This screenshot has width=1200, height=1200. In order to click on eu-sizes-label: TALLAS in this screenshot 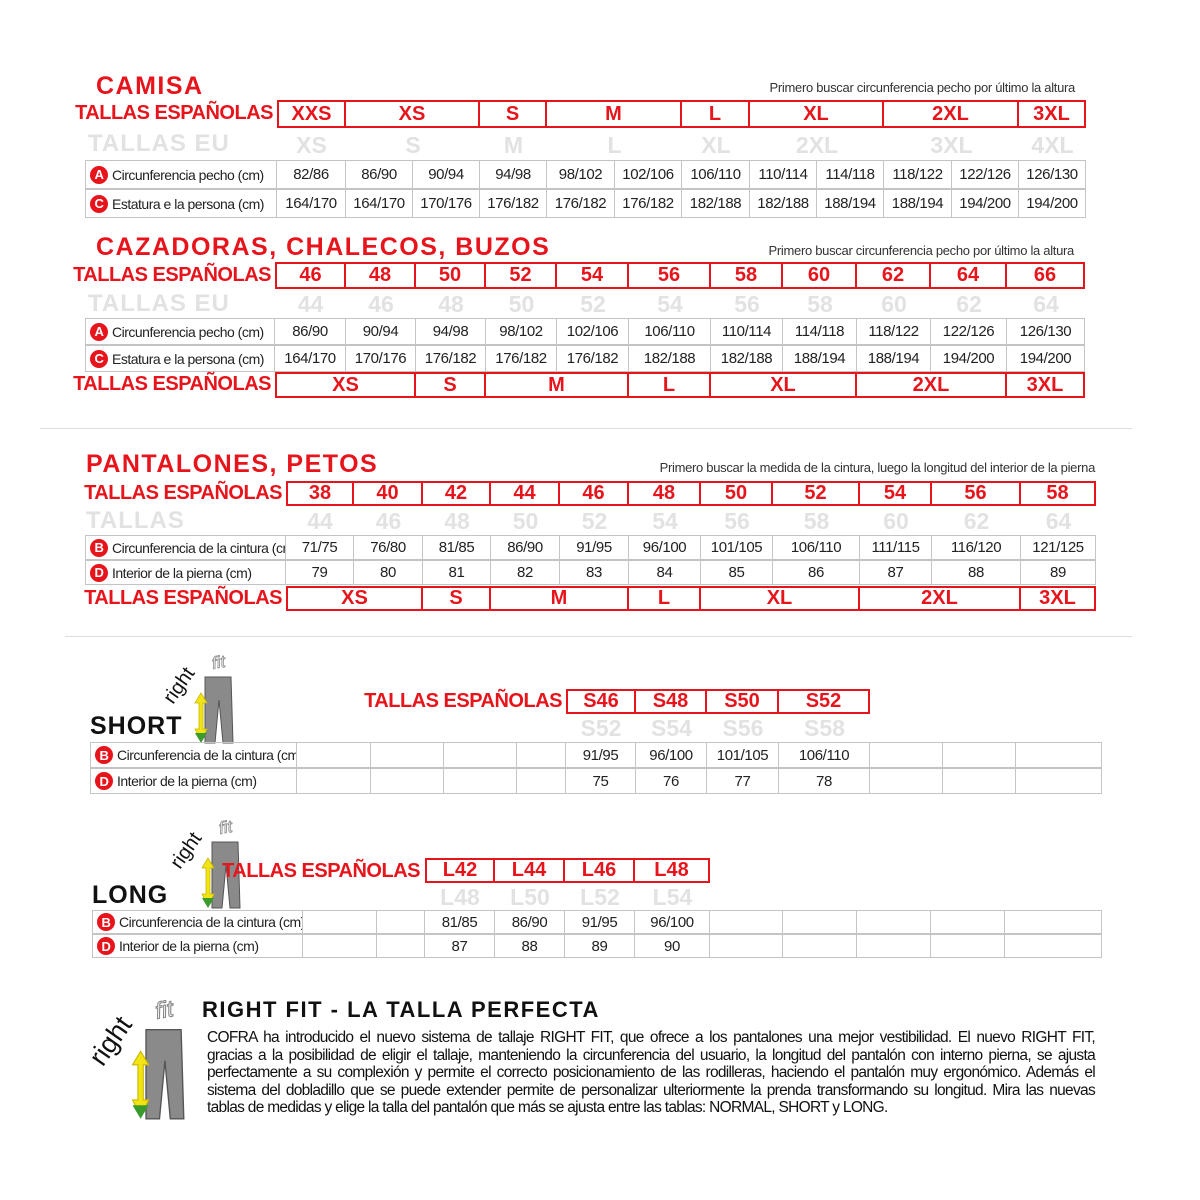, I will do `click(135, 520)`.